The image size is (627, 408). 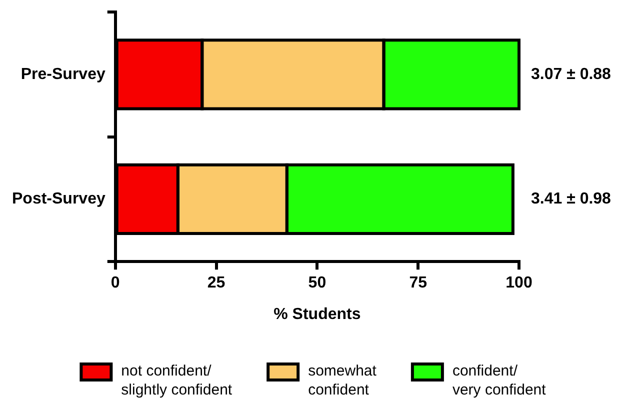 I want to click on y-tick-label: Post-Survey, so click(x=59, y=199).